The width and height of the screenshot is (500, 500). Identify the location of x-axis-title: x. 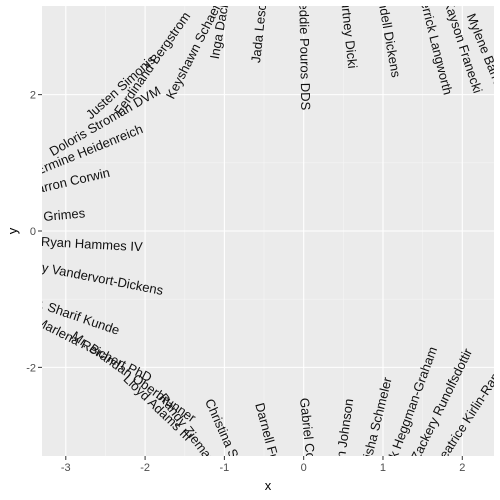
(268, 485).